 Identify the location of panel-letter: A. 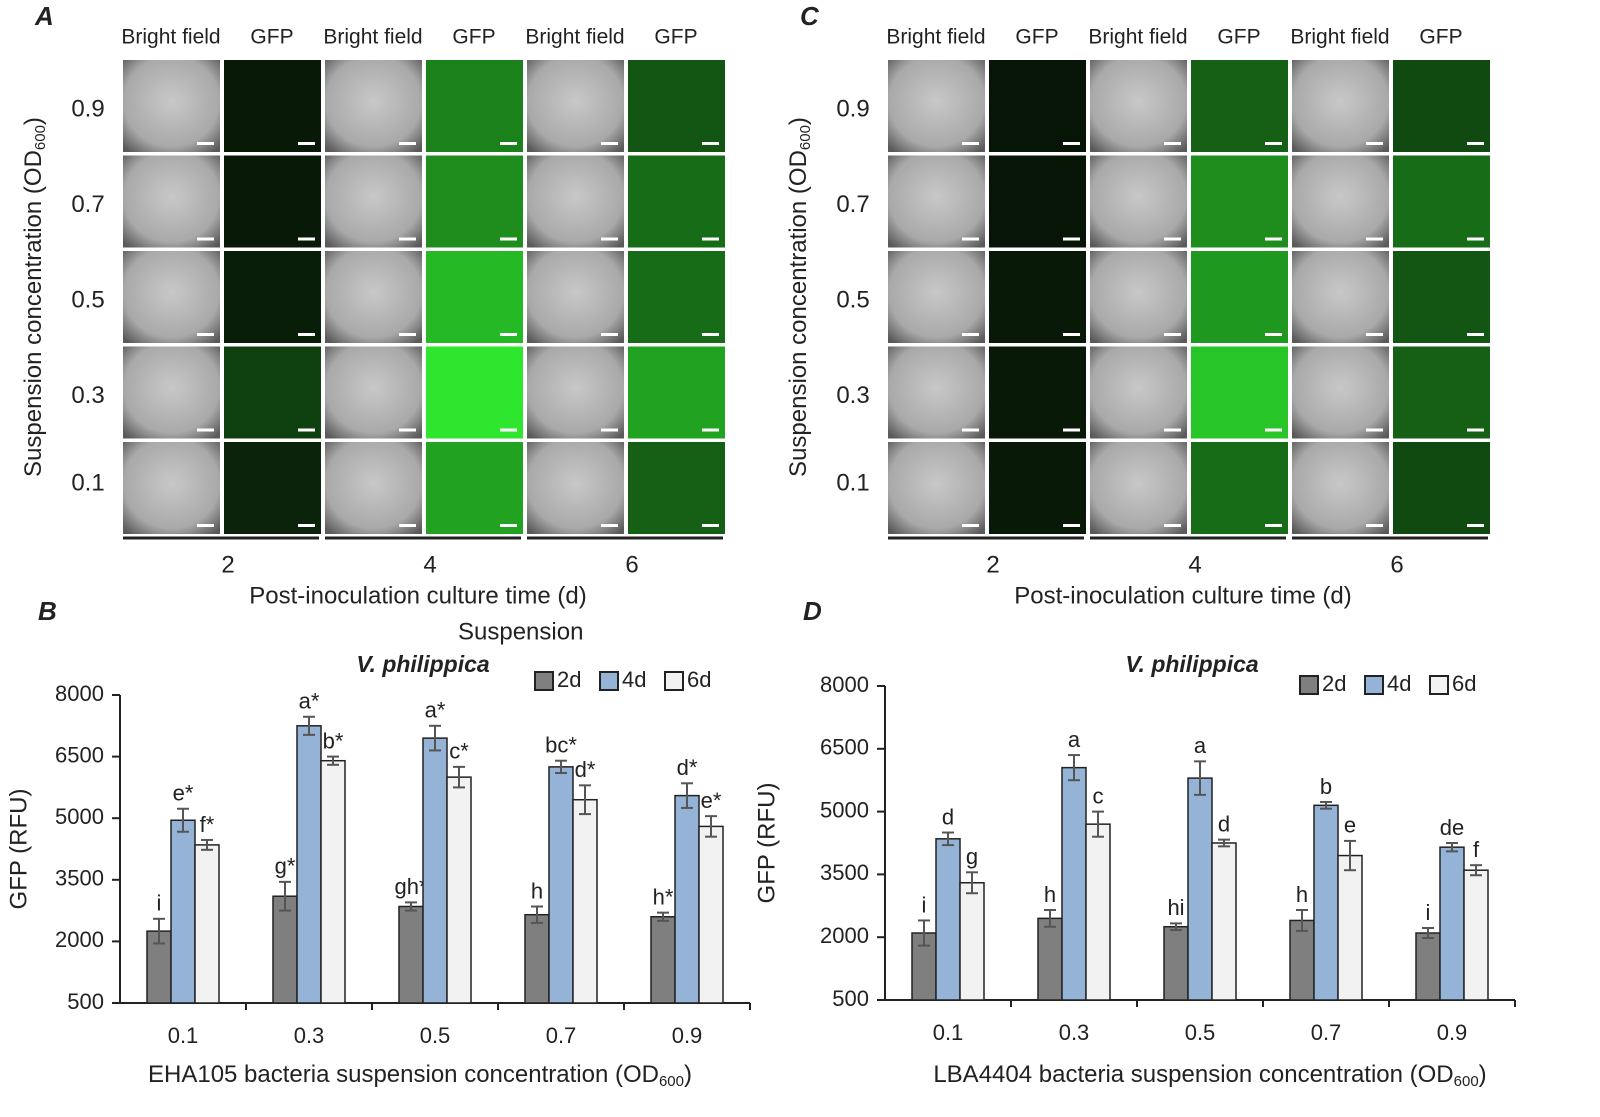
(44, 16).